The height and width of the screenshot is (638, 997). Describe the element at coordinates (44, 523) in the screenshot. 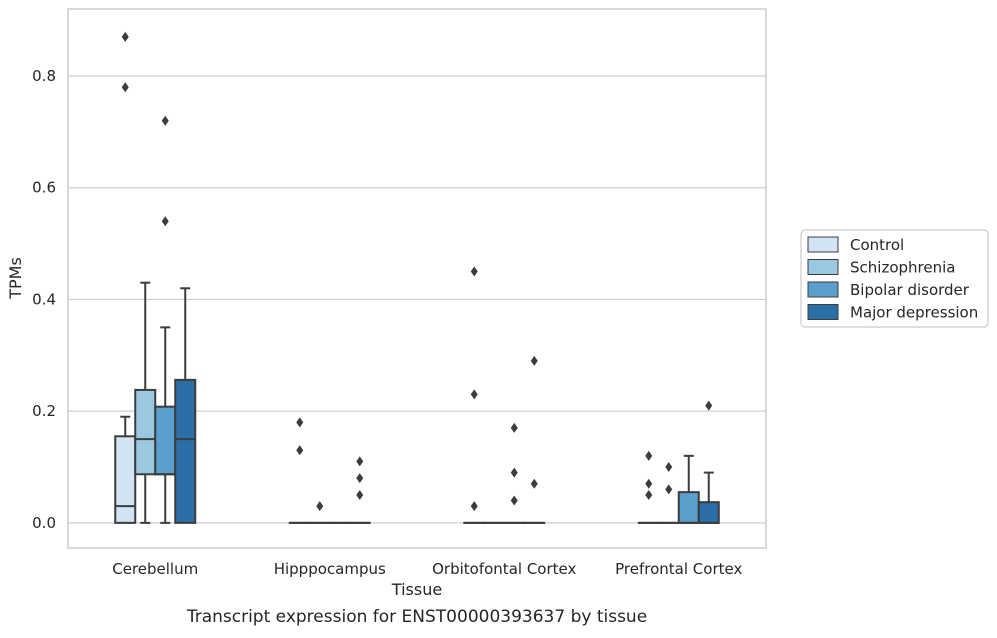

I see `y-tick-label: 0.0` at that location.